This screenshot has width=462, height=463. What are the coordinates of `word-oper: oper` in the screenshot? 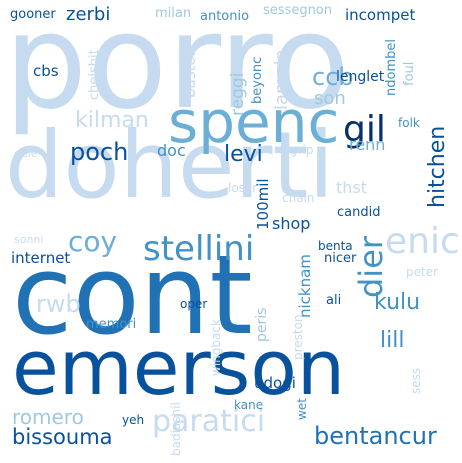 It's located at (194, 304).